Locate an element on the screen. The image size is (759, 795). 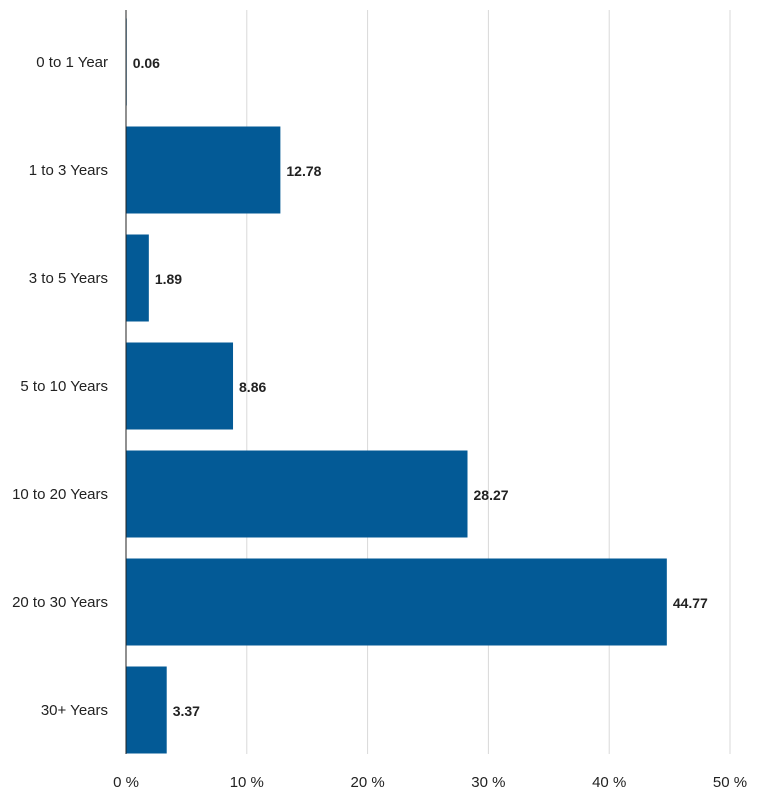
data-label: 8.86 is located at coordinates (252, 387).